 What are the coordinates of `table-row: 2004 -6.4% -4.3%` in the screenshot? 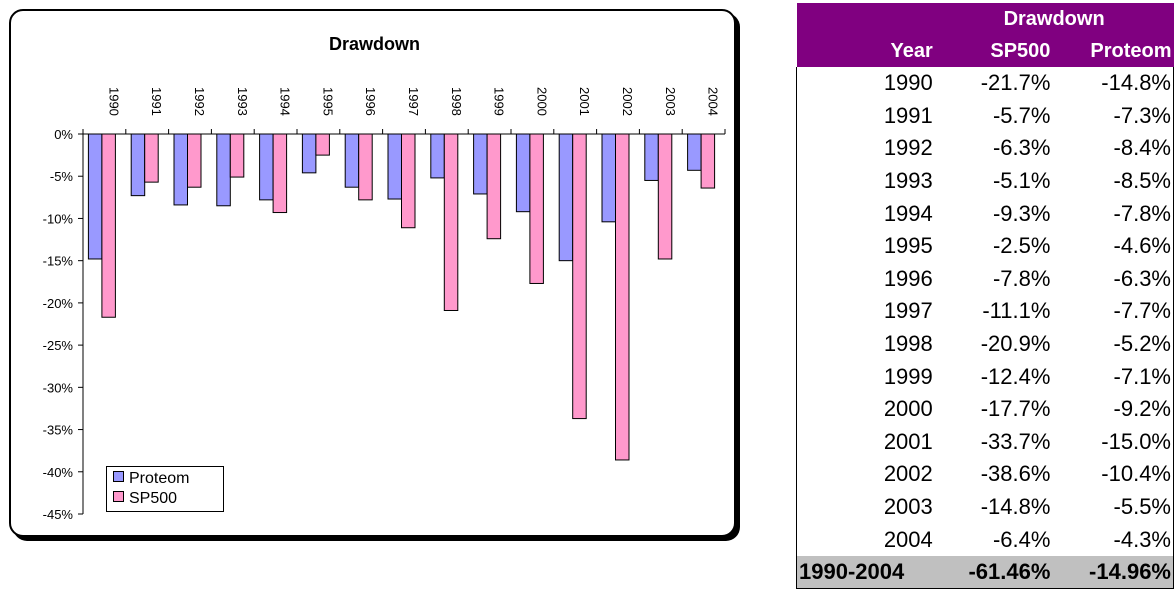 It's located at (985, 539).